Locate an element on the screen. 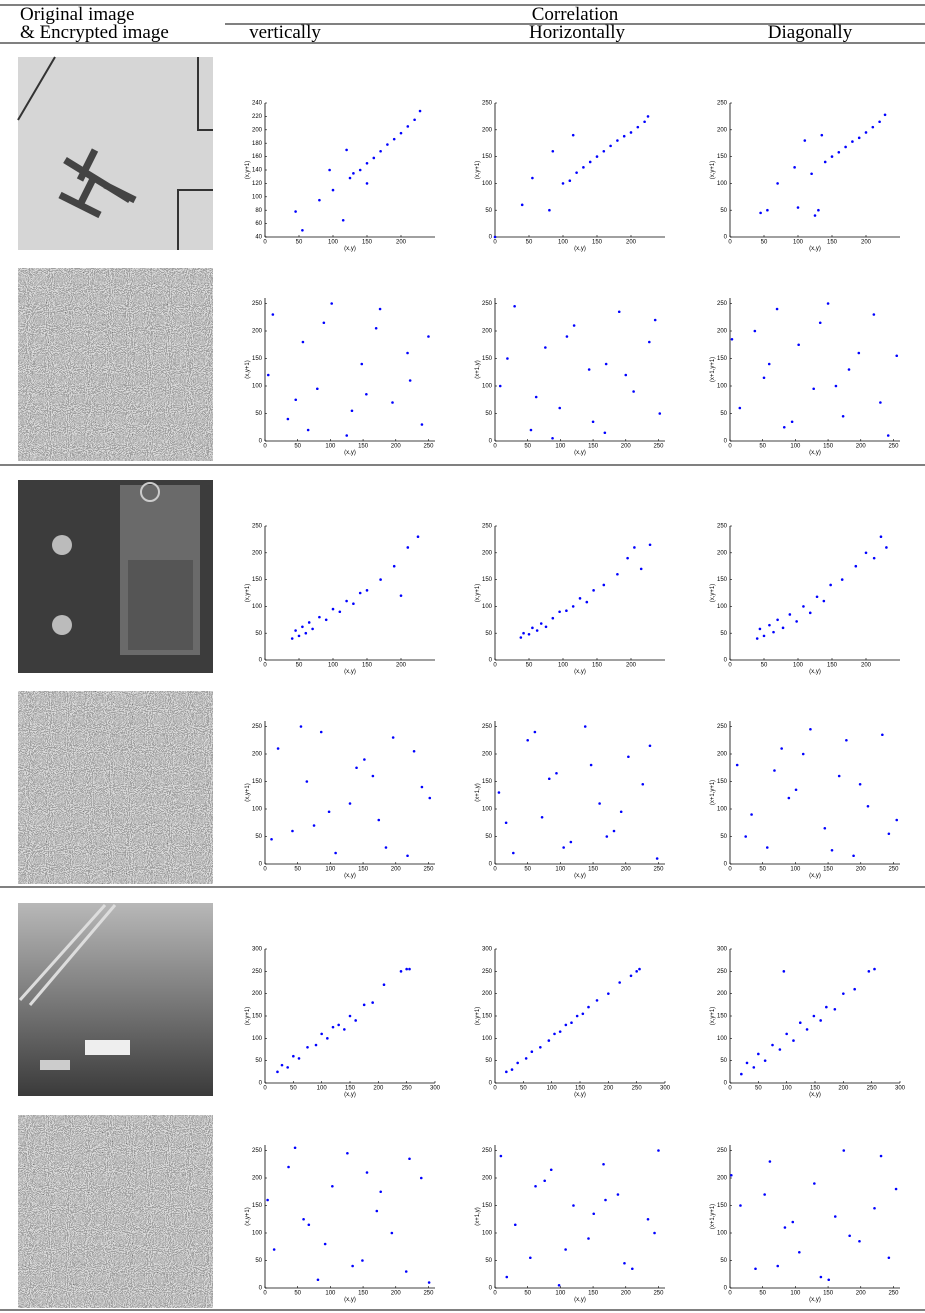  y-axis-label: (x+1,y) is located at coordinates (478, 1216).